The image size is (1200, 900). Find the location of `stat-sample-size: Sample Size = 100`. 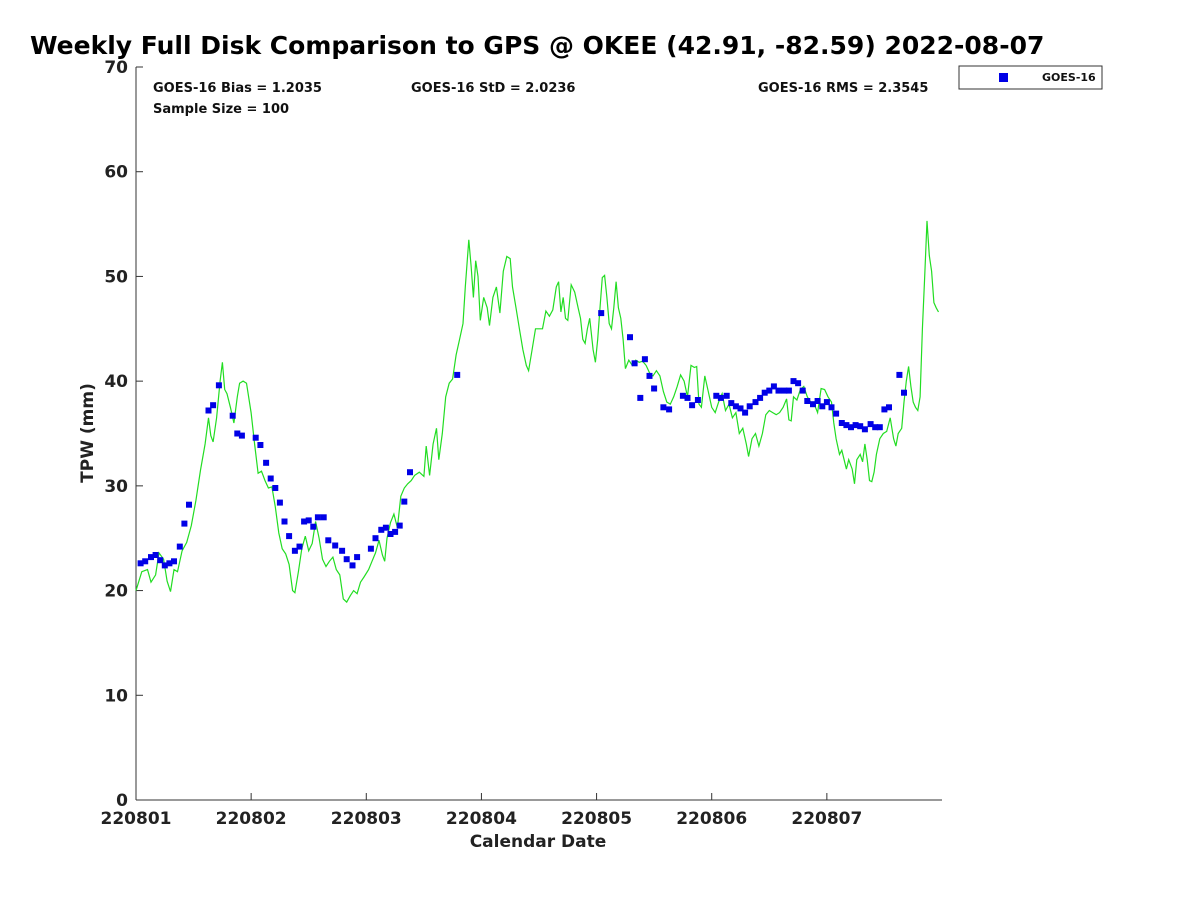

stat-sample-size: Sample Size = 100 is located at coordinates (221, 109).